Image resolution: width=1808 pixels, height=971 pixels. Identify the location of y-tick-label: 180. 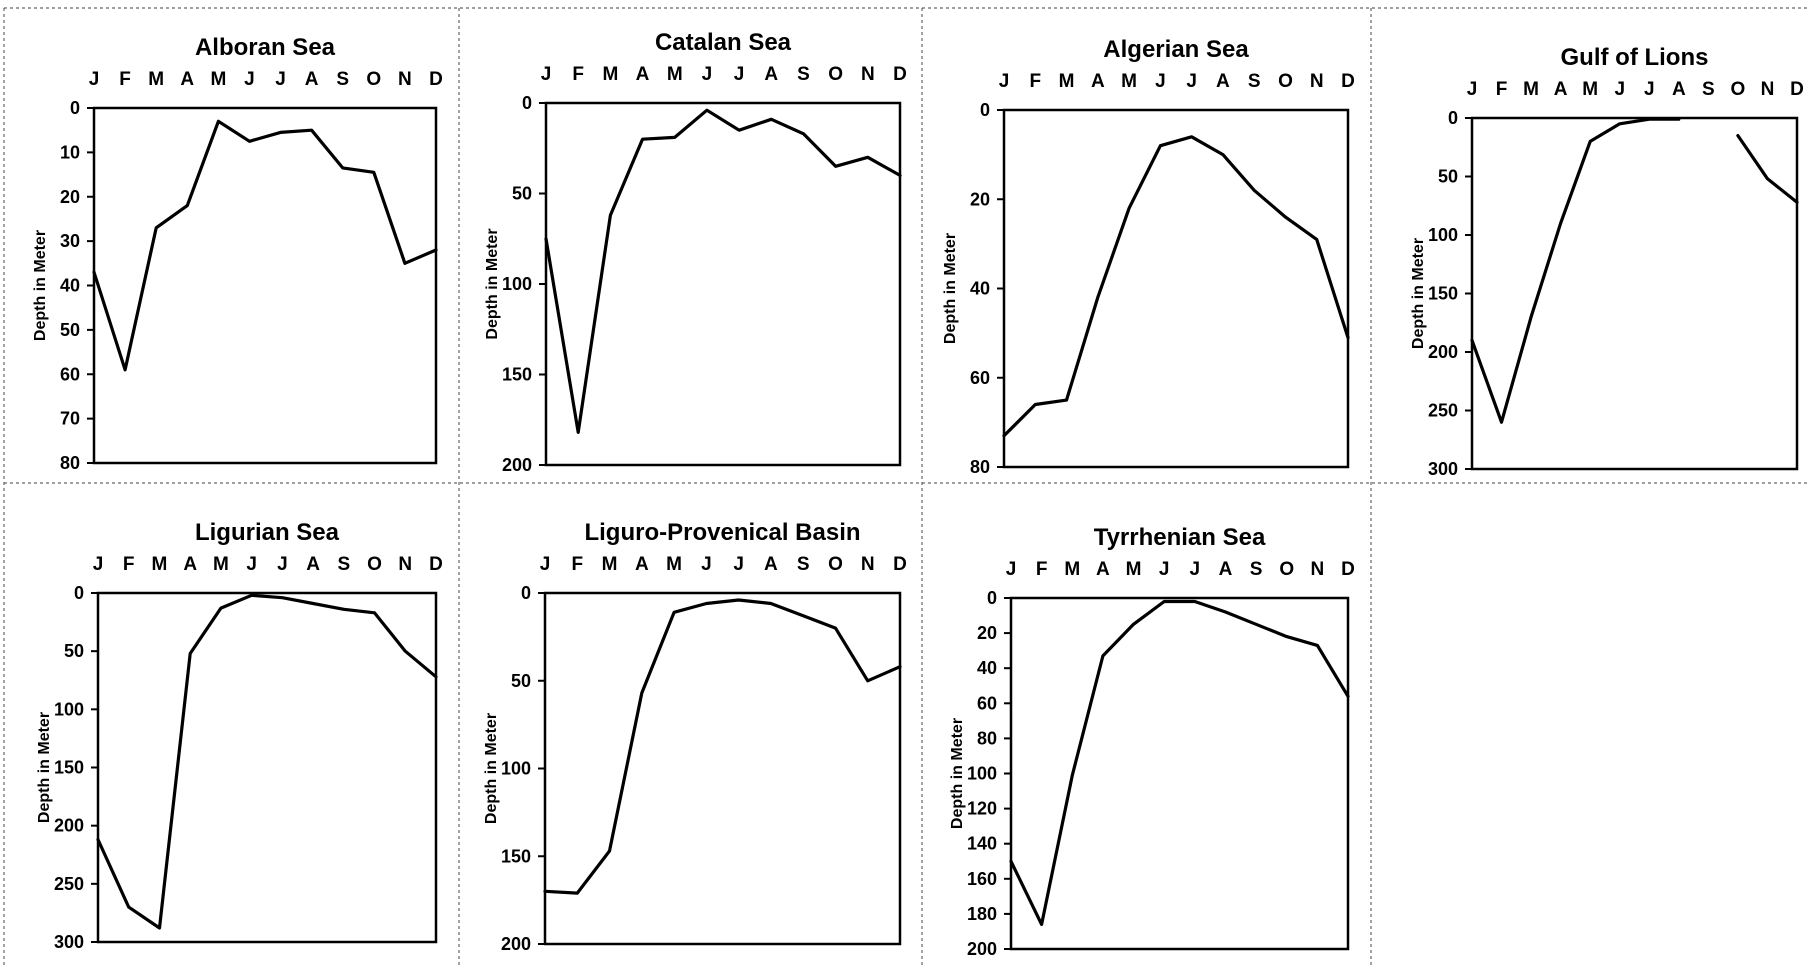
(982, 914).